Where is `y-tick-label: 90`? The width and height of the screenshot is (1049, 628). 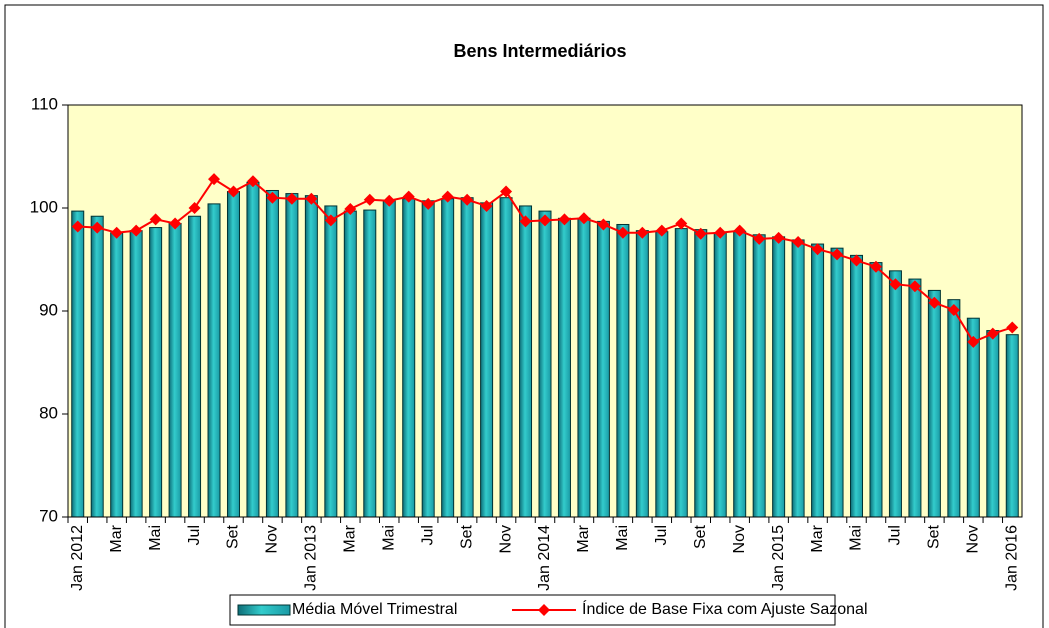
y-tick-label: 90 is located at coordinates (48, 309).